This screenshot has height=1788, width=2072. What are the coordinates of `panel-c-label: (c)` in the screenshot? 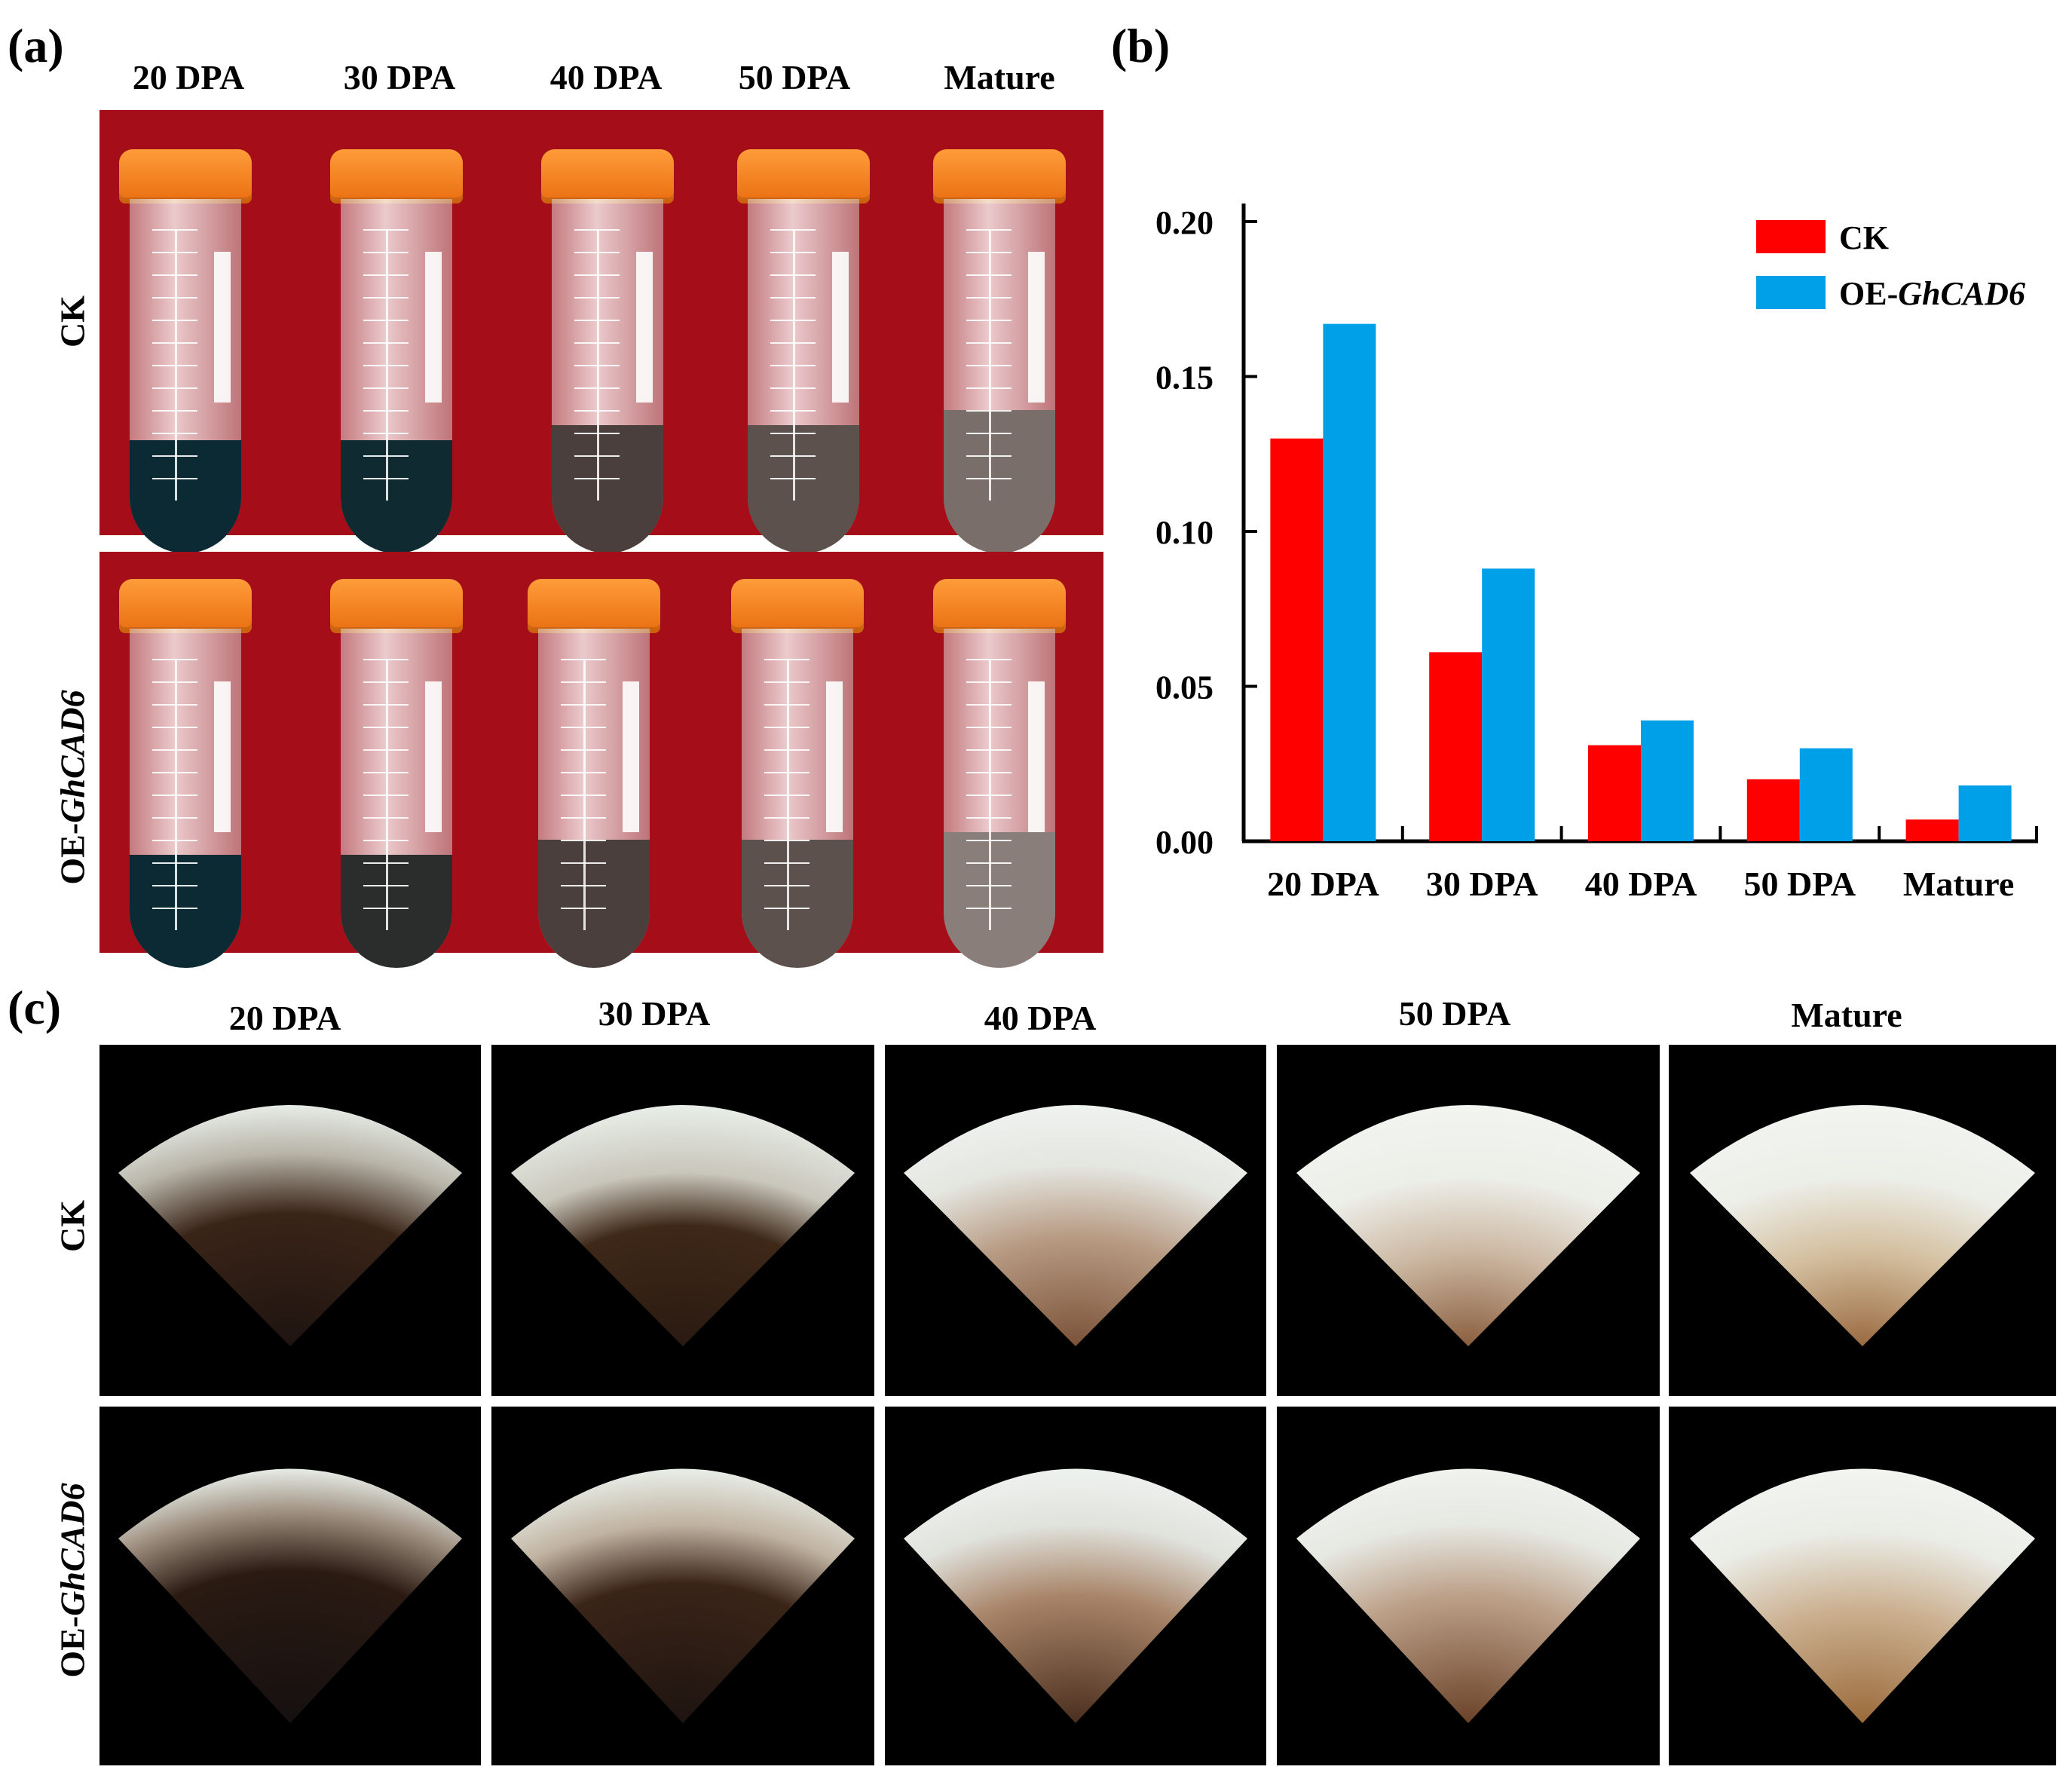 It's located at (35, 1007).